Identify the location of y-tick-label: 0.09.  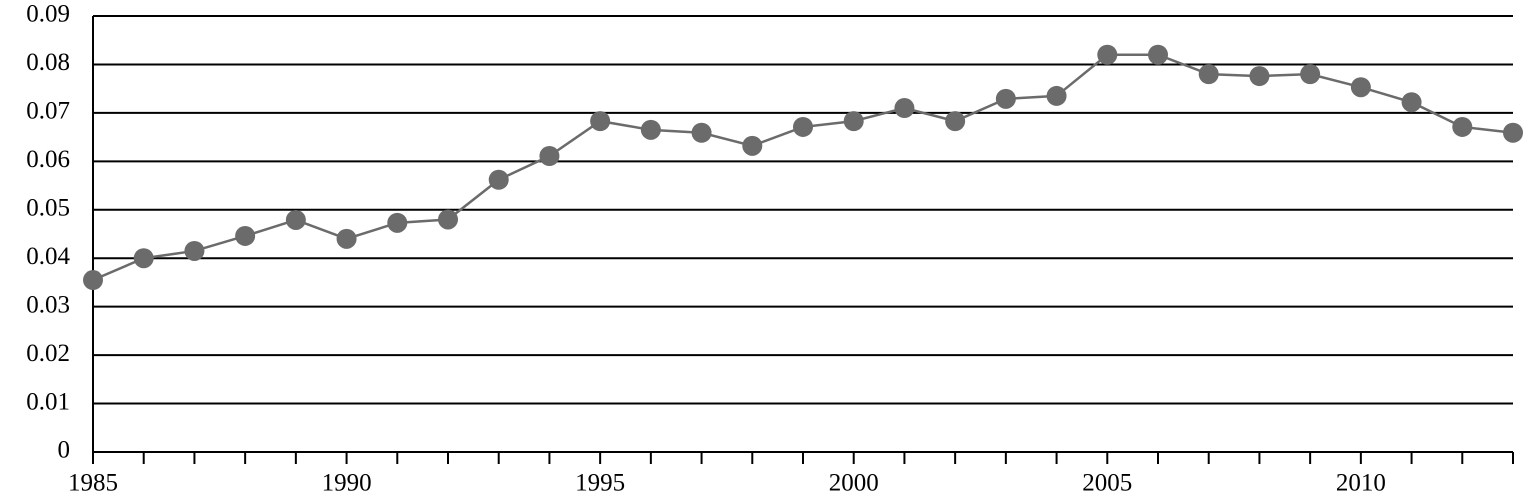
(48, 14).